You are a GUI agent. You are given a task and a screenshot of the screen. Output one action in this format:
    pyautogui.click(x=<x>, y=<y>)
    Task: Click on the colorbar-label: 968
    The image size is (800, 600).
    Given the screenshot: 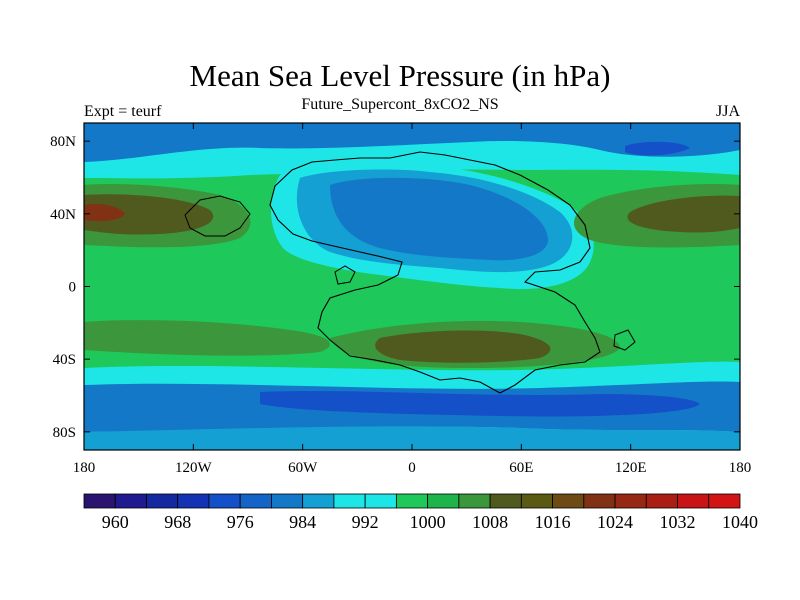 What is the action you would take?
    pyautogui.click(x=177, y=522)
    